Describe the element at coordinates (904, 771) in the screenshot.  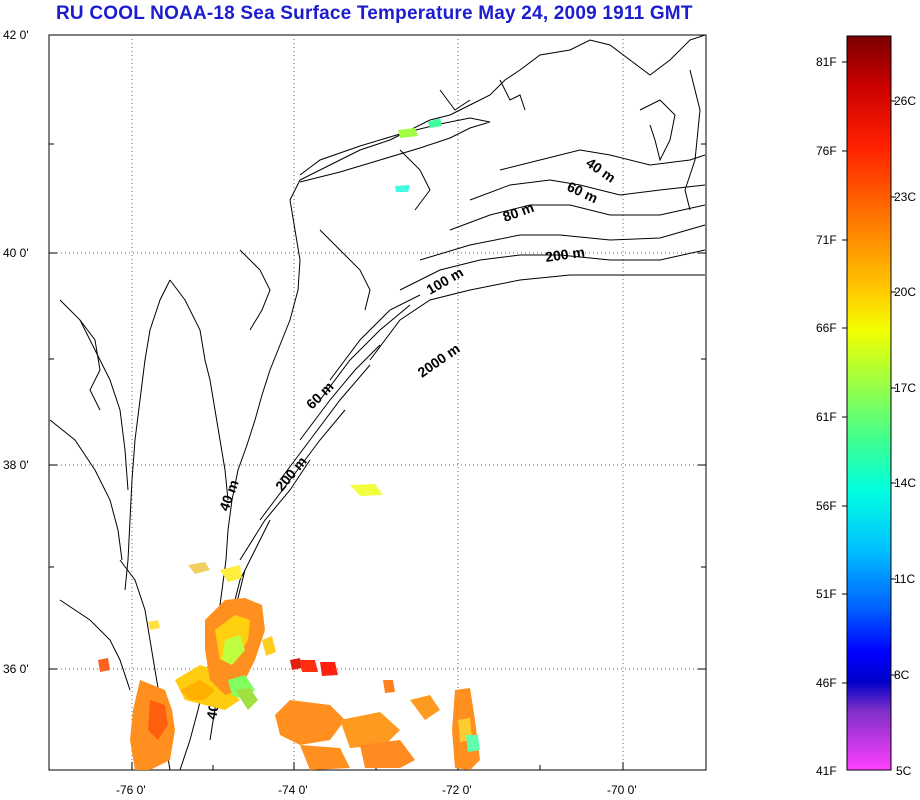
I see `colorbar-c-label: 5C` at that location.